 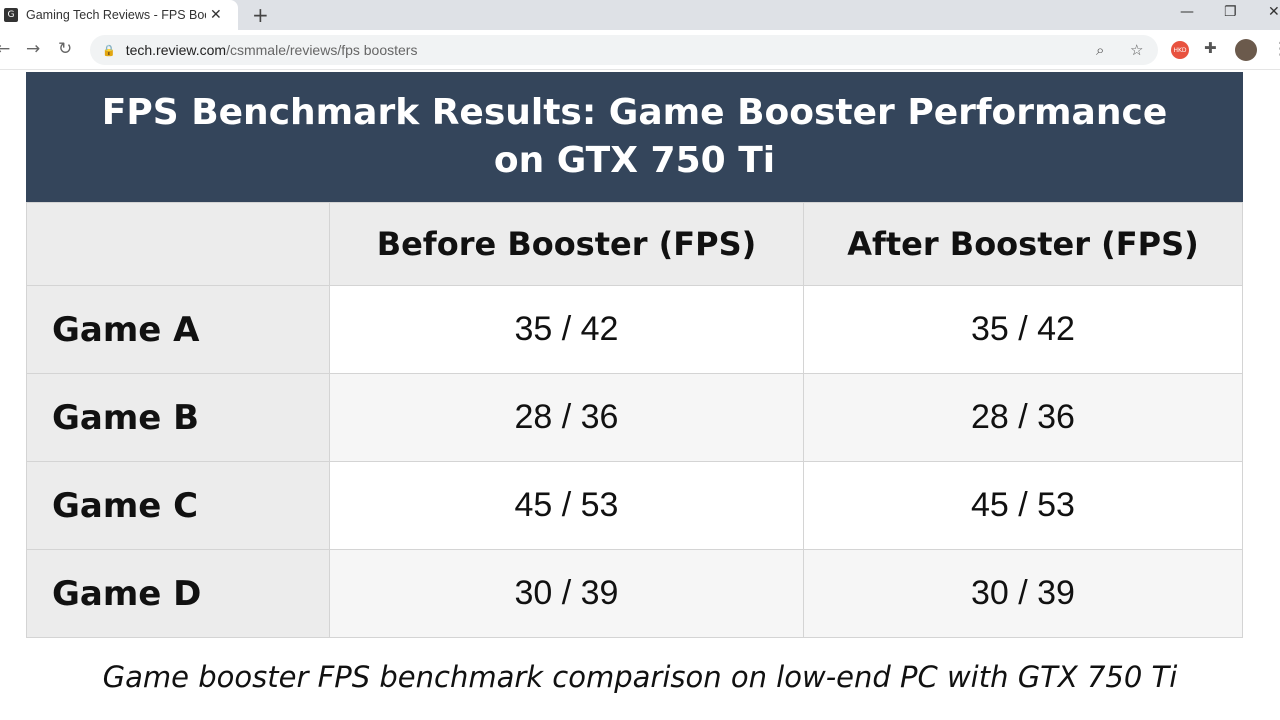 What do you see at coordinates (65, 49) in the screenshot?
I see `reload-icon: ↻` at bounding box center [65, 49].